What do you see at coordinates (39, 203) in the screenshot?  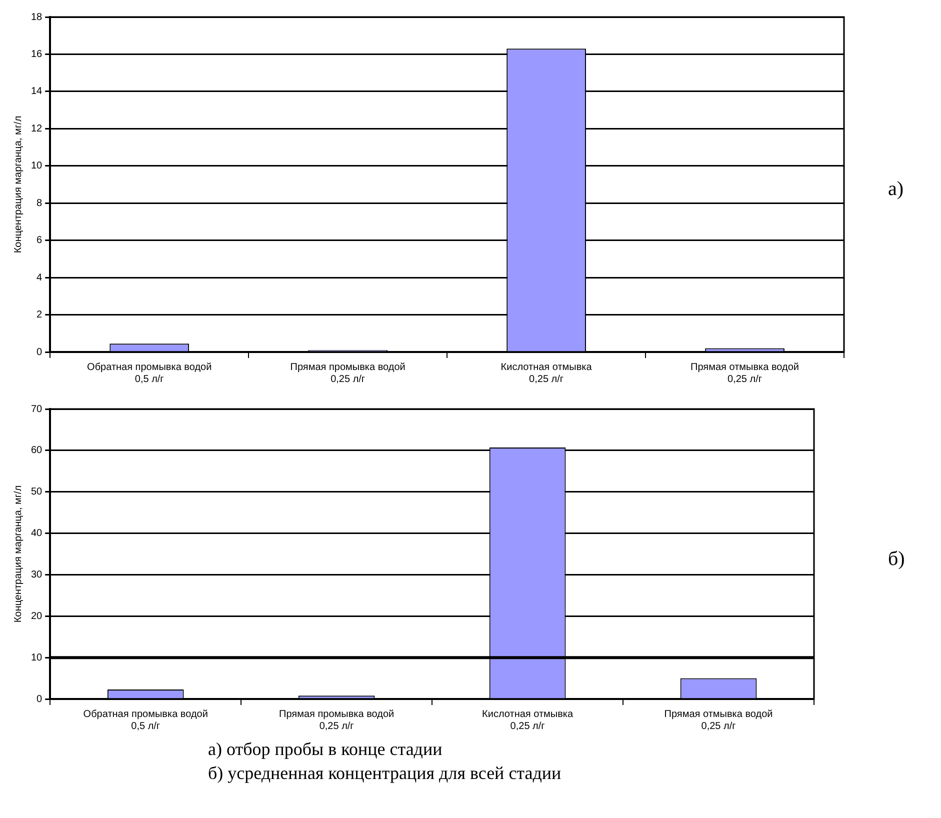 I see `y-tick-label: 8` at bounding box center [39, 203].